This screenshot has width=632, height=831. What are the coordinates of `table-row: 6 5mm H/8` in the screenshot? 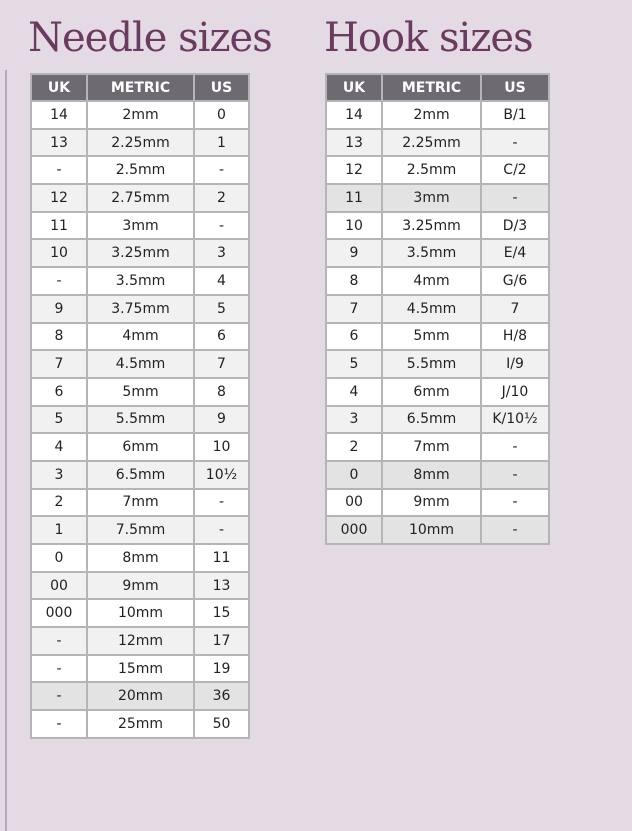 It's located at (437, 336).